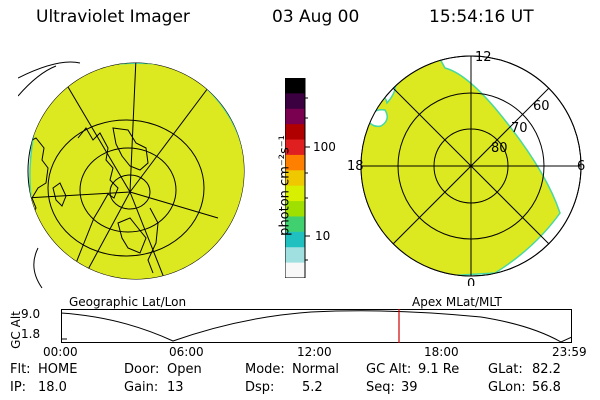  Describe the element at coordinates (265, 369) in the screenshot. I see `mode-label: Mode:` at that location.